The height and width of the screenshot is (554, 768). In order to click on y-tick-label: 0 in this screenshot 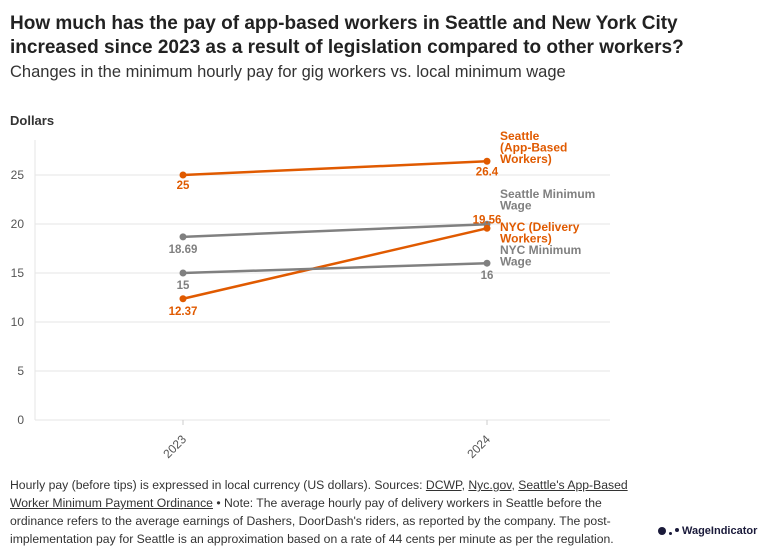, I will do `click(20, 420)`.